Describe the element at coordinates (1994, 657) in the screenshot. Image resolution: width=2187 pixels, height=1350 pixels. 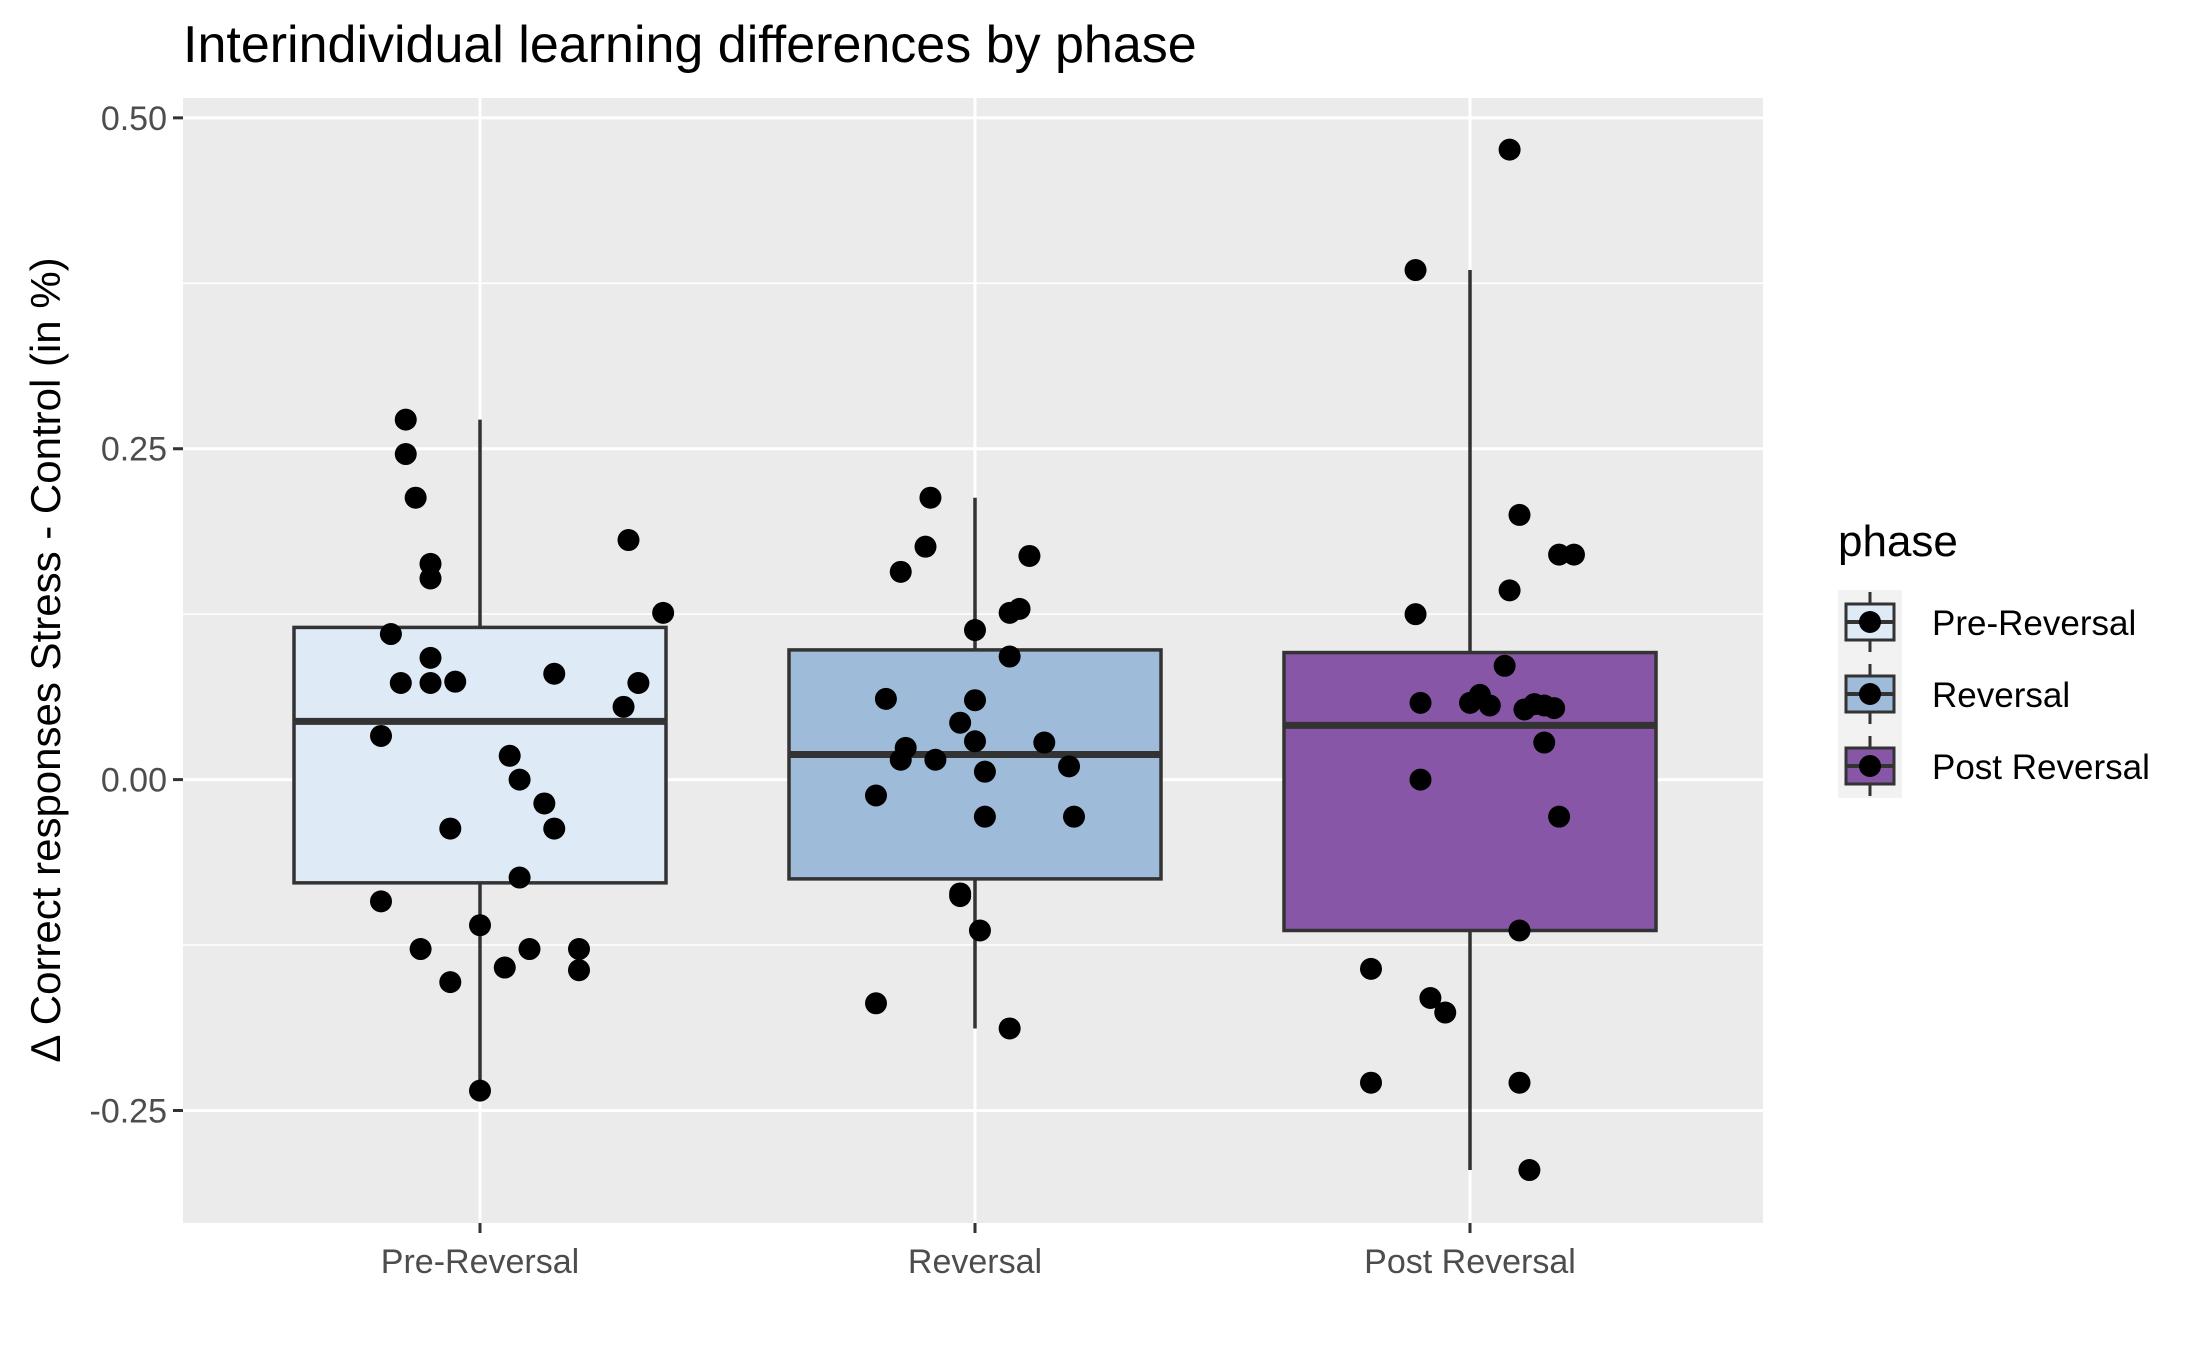
I see `legend: phase Pre-Reversal Reversal Post Reversal` at that location.